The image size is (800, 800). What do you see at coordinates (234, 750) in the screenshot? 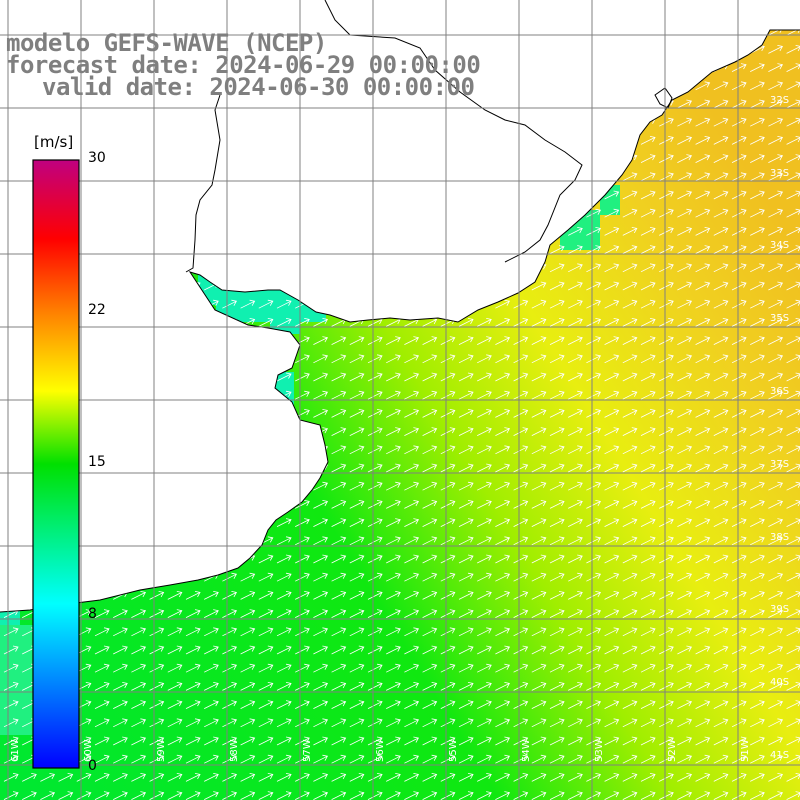
I see `lon-label-58W: 58W` at bounding box center [234, 750].